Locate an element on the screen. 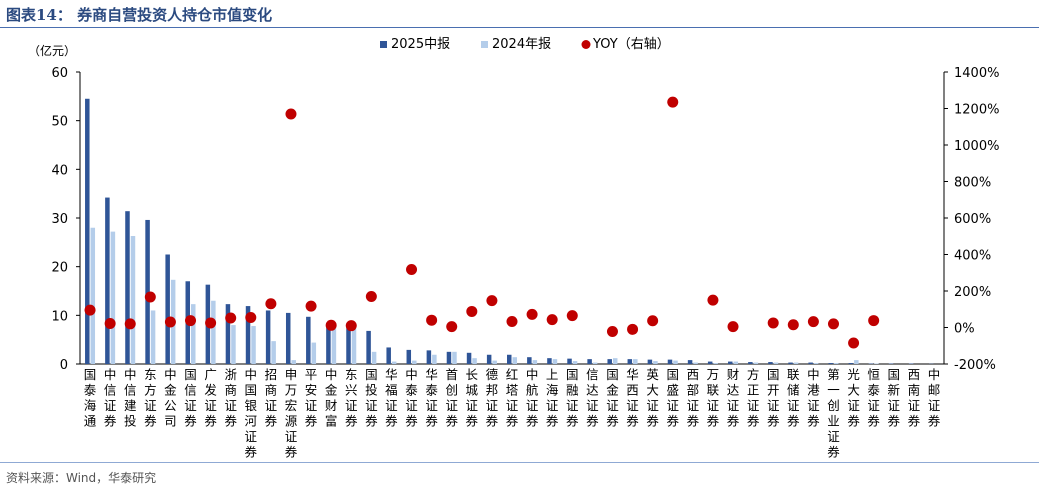 This screenshot has width=1039, height=491. source-note: 资料来源：Wind，华泰研究 is located at coordinates (81, 478).